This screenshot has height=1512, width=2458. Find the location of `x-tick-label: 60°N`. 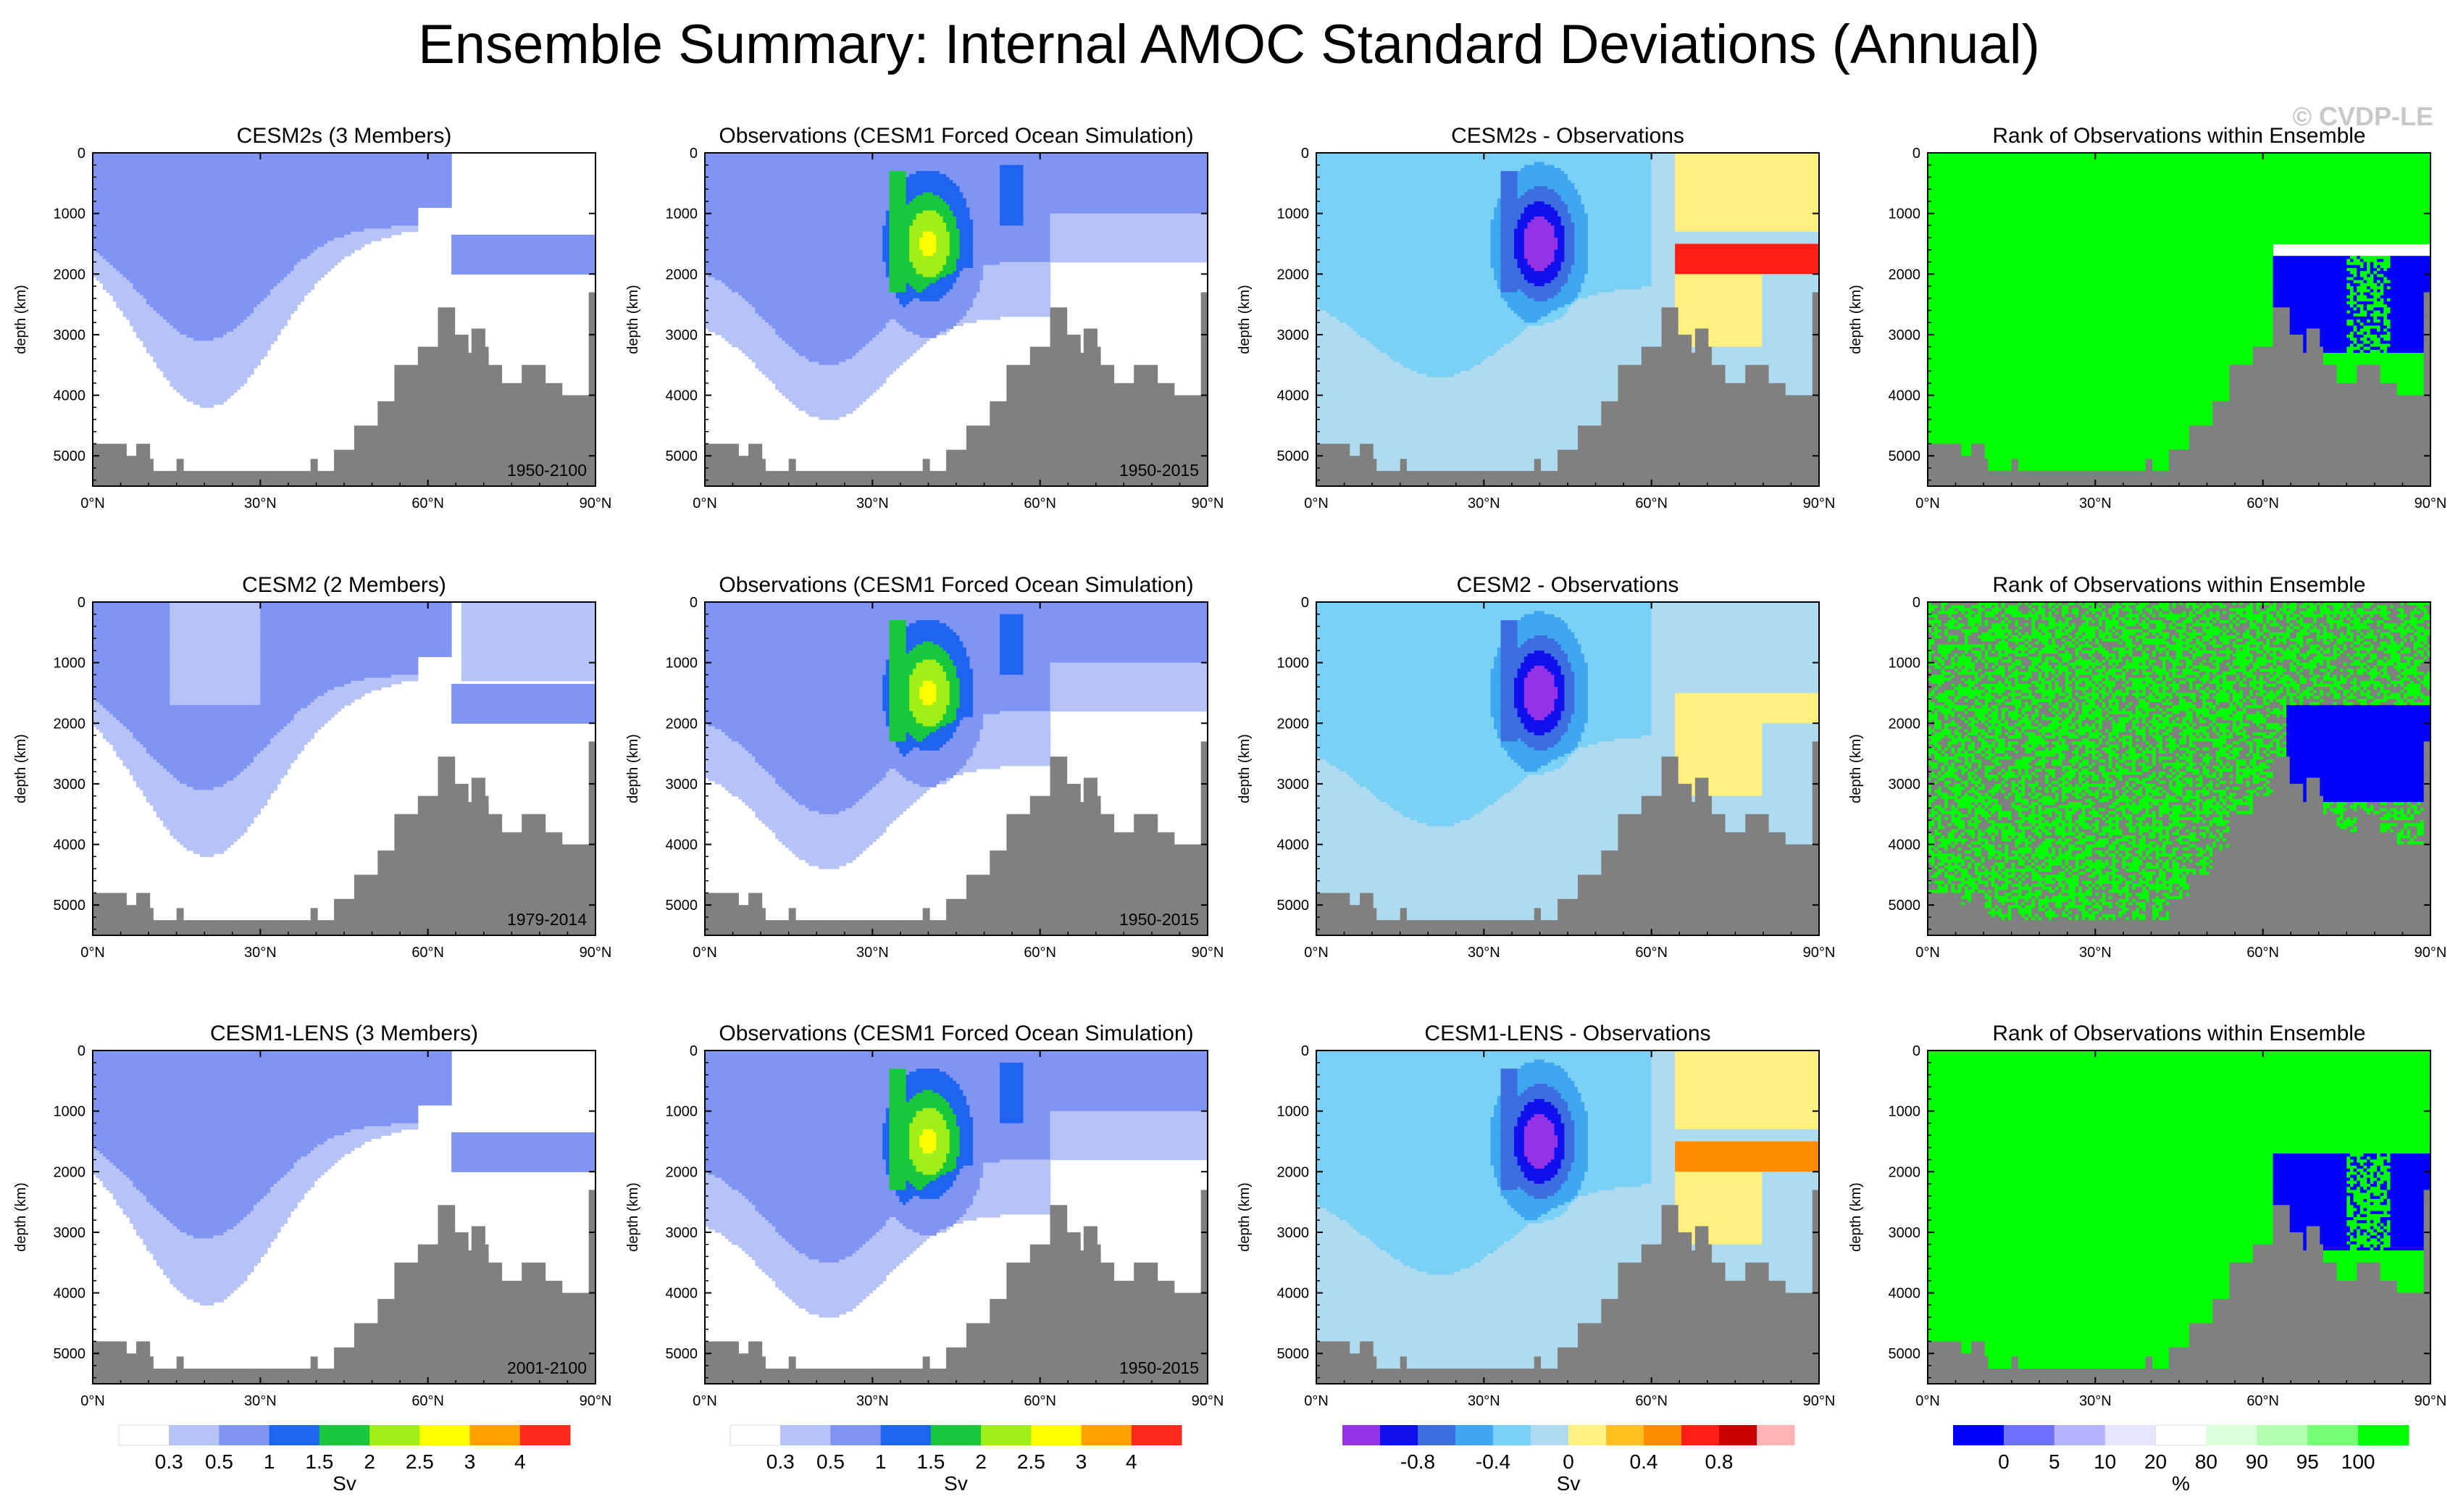

x-tick-label: 60°N is located at coordinates (1040, 953).